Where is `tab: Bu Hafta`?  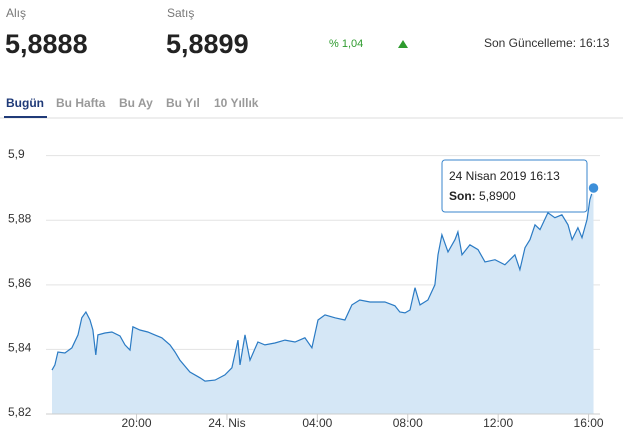
tab: Bu Hafta is located at coordinates (81, 103).